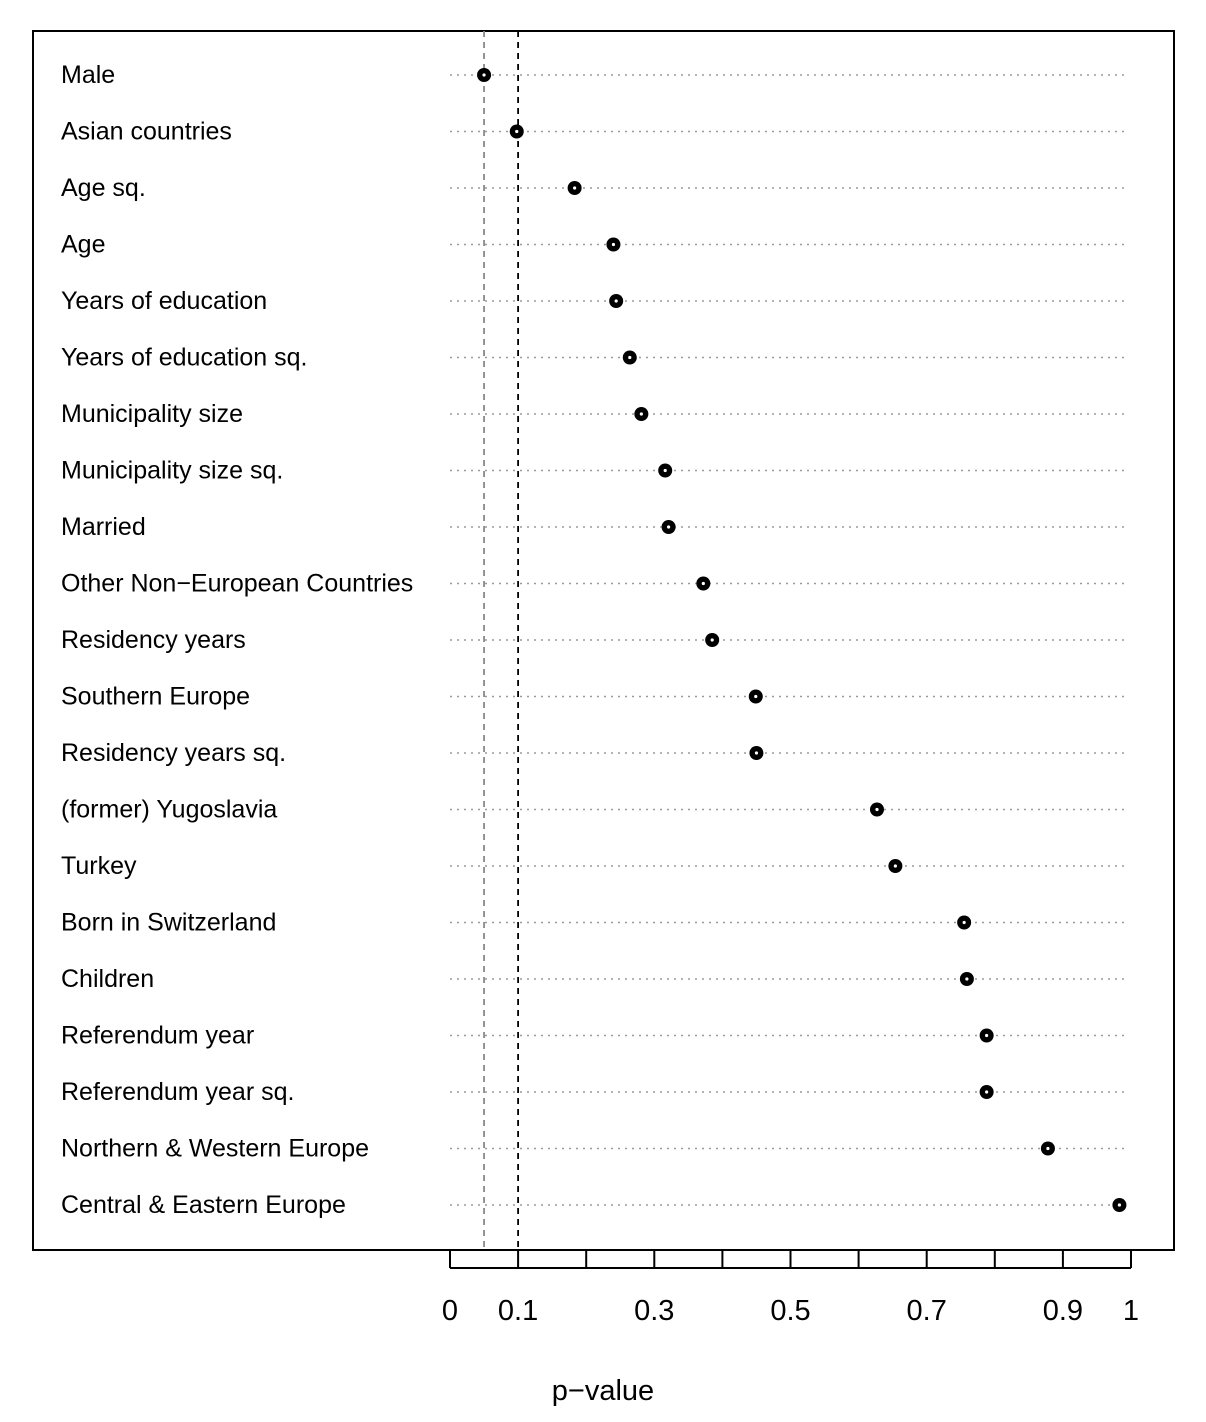  Describe the element at coordinates (169, 810) in the screenshot. I see `row-label: (former) Yugoslavia` at that location.